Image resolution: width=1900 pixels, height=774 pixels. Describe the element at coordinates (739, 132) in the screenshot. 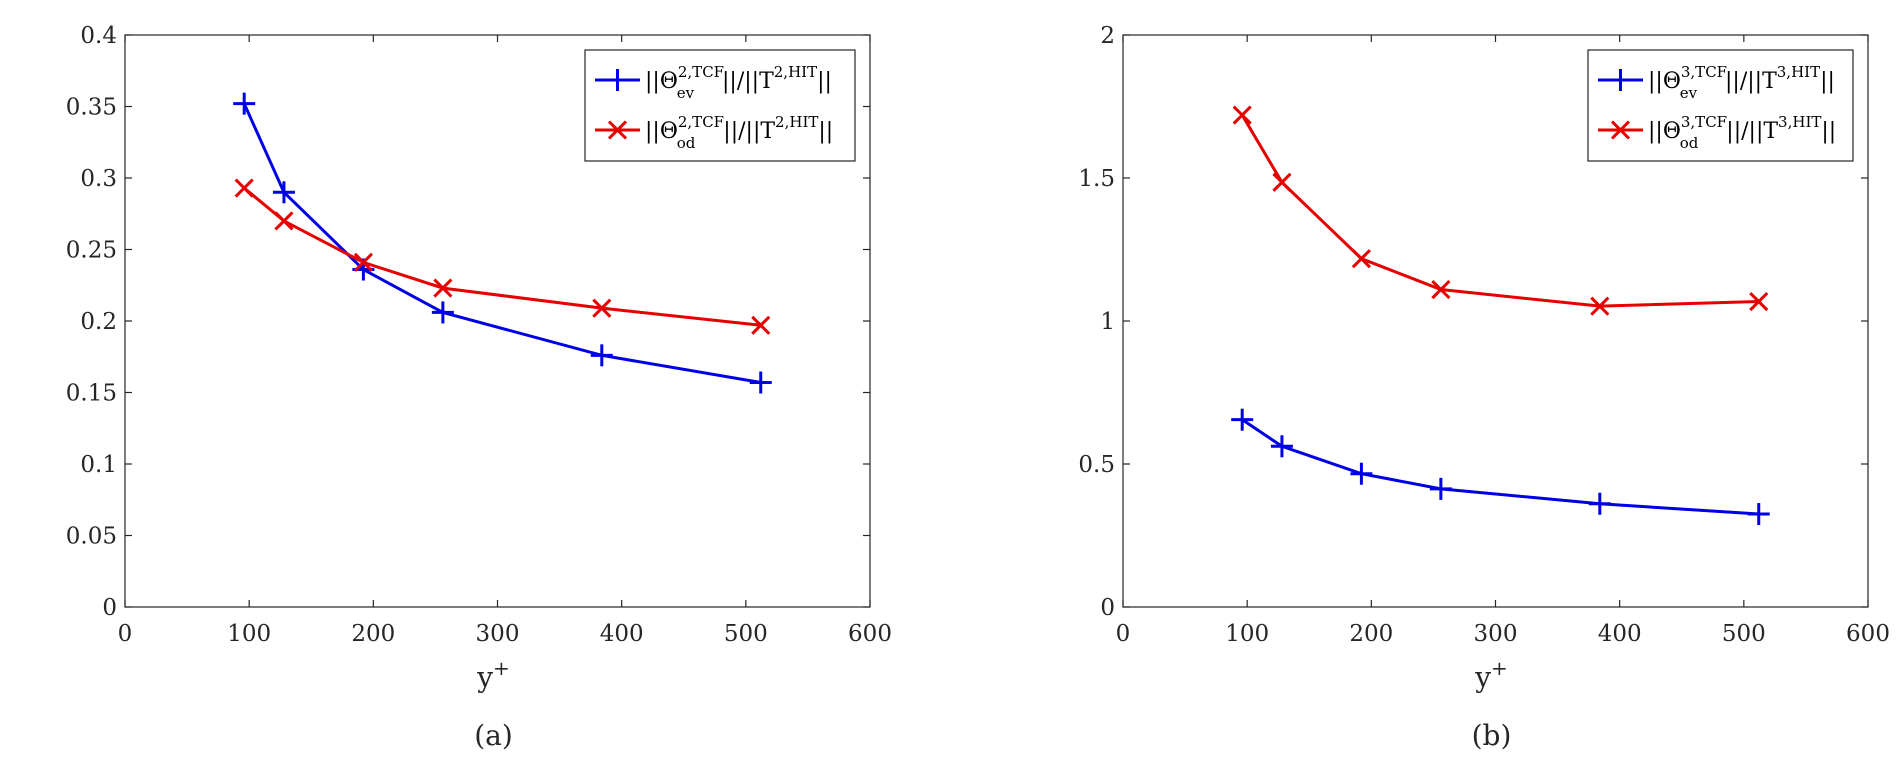

I see `legend-label: ||Θ2,TCF od ||/||T2,HIT||` at that location.